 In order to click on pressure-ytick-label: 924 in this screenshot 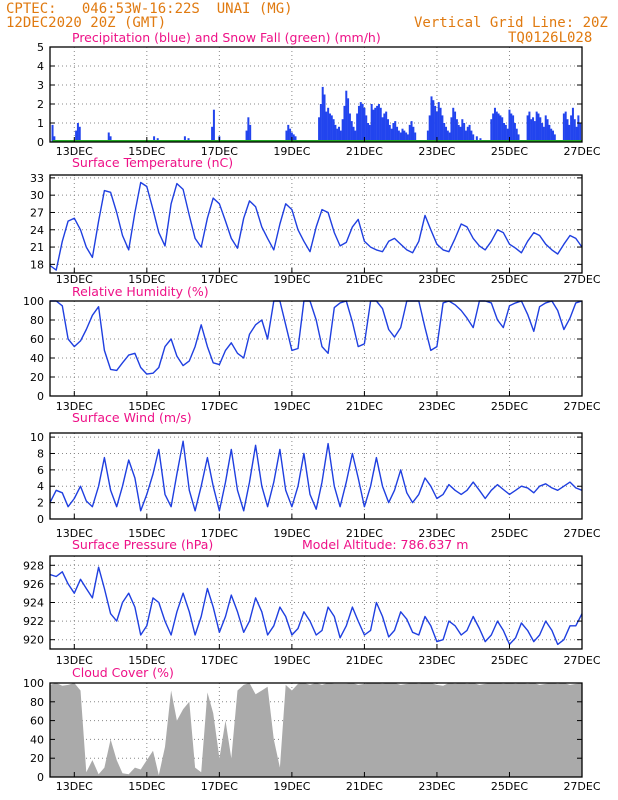, I will do `click(33, 603)`.